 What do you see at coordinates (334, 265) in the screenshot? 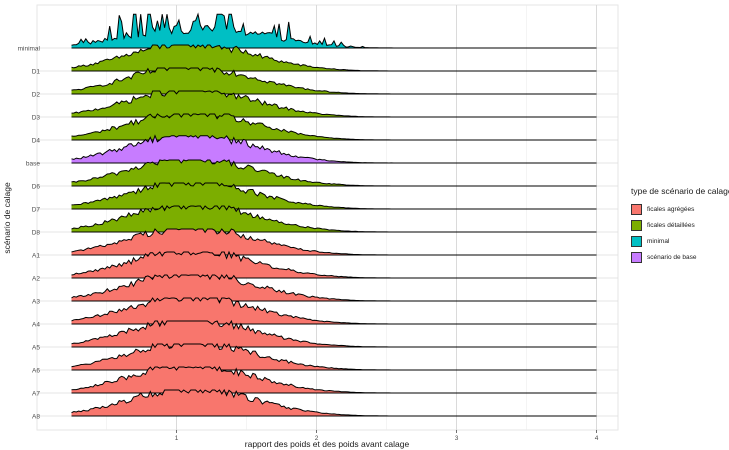
I see `ridge-area-A2` at bounding box center [334, 265].